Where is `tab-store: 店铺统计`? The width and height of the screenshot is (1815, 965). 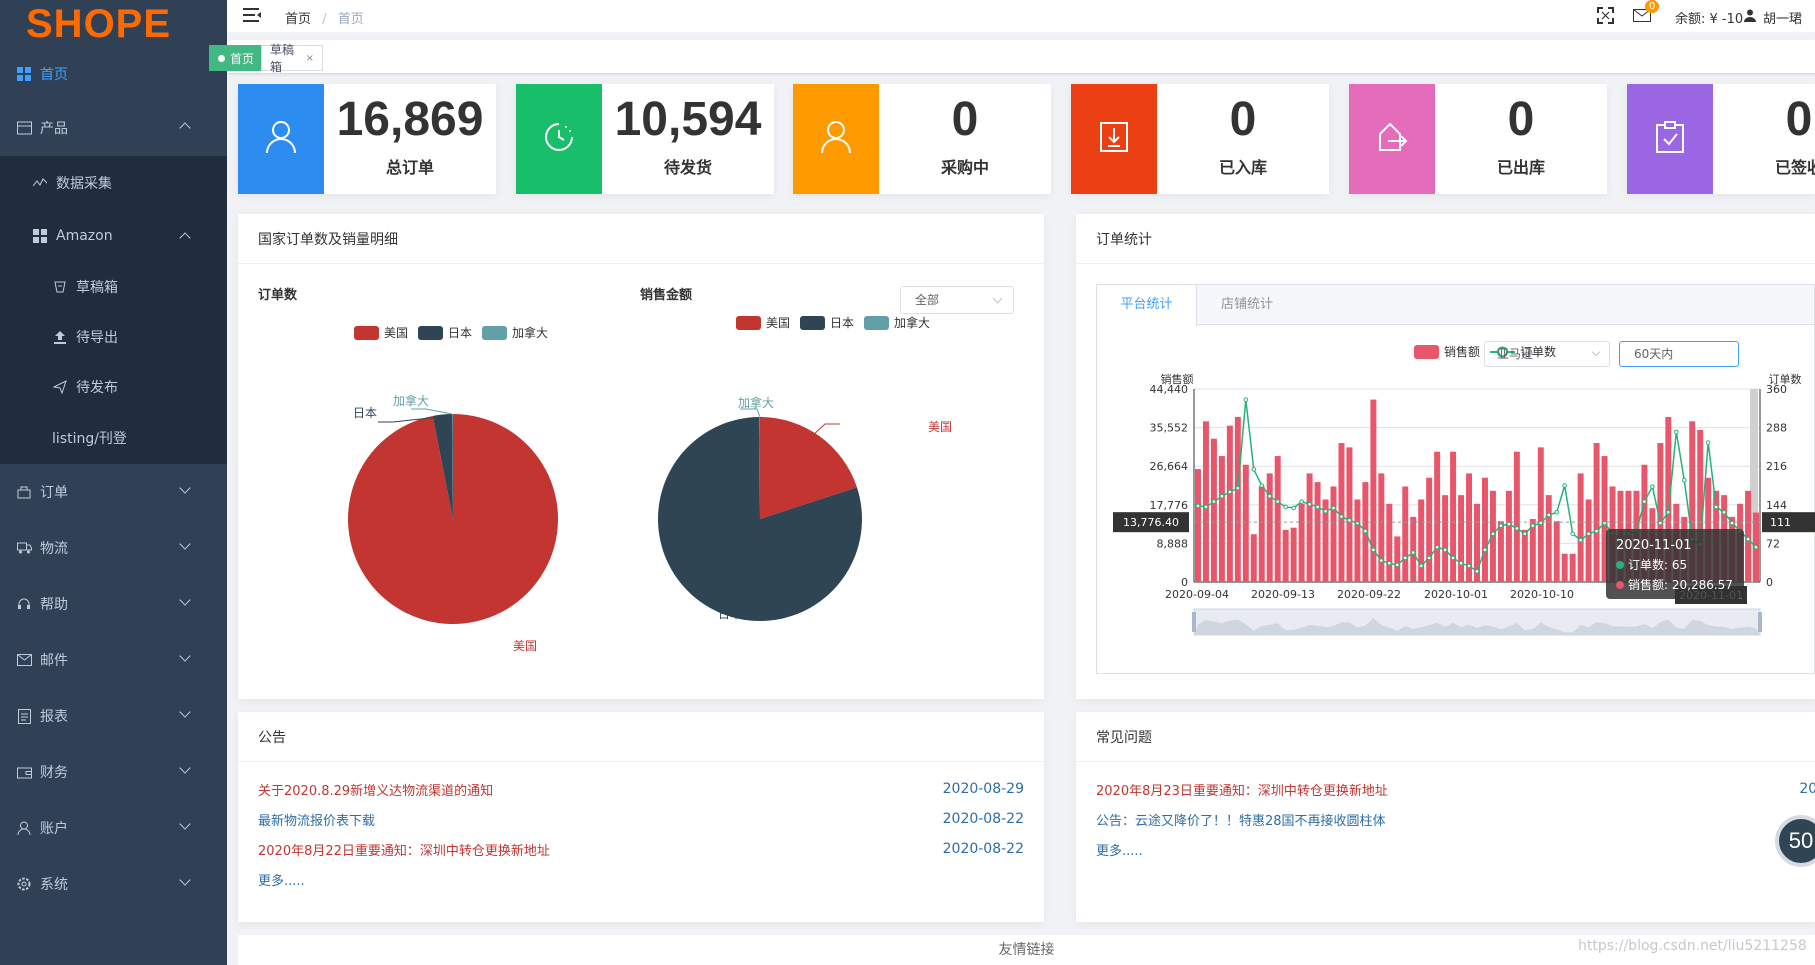 tab-store: 店铺统计 is located at coordinates (1246, 304).